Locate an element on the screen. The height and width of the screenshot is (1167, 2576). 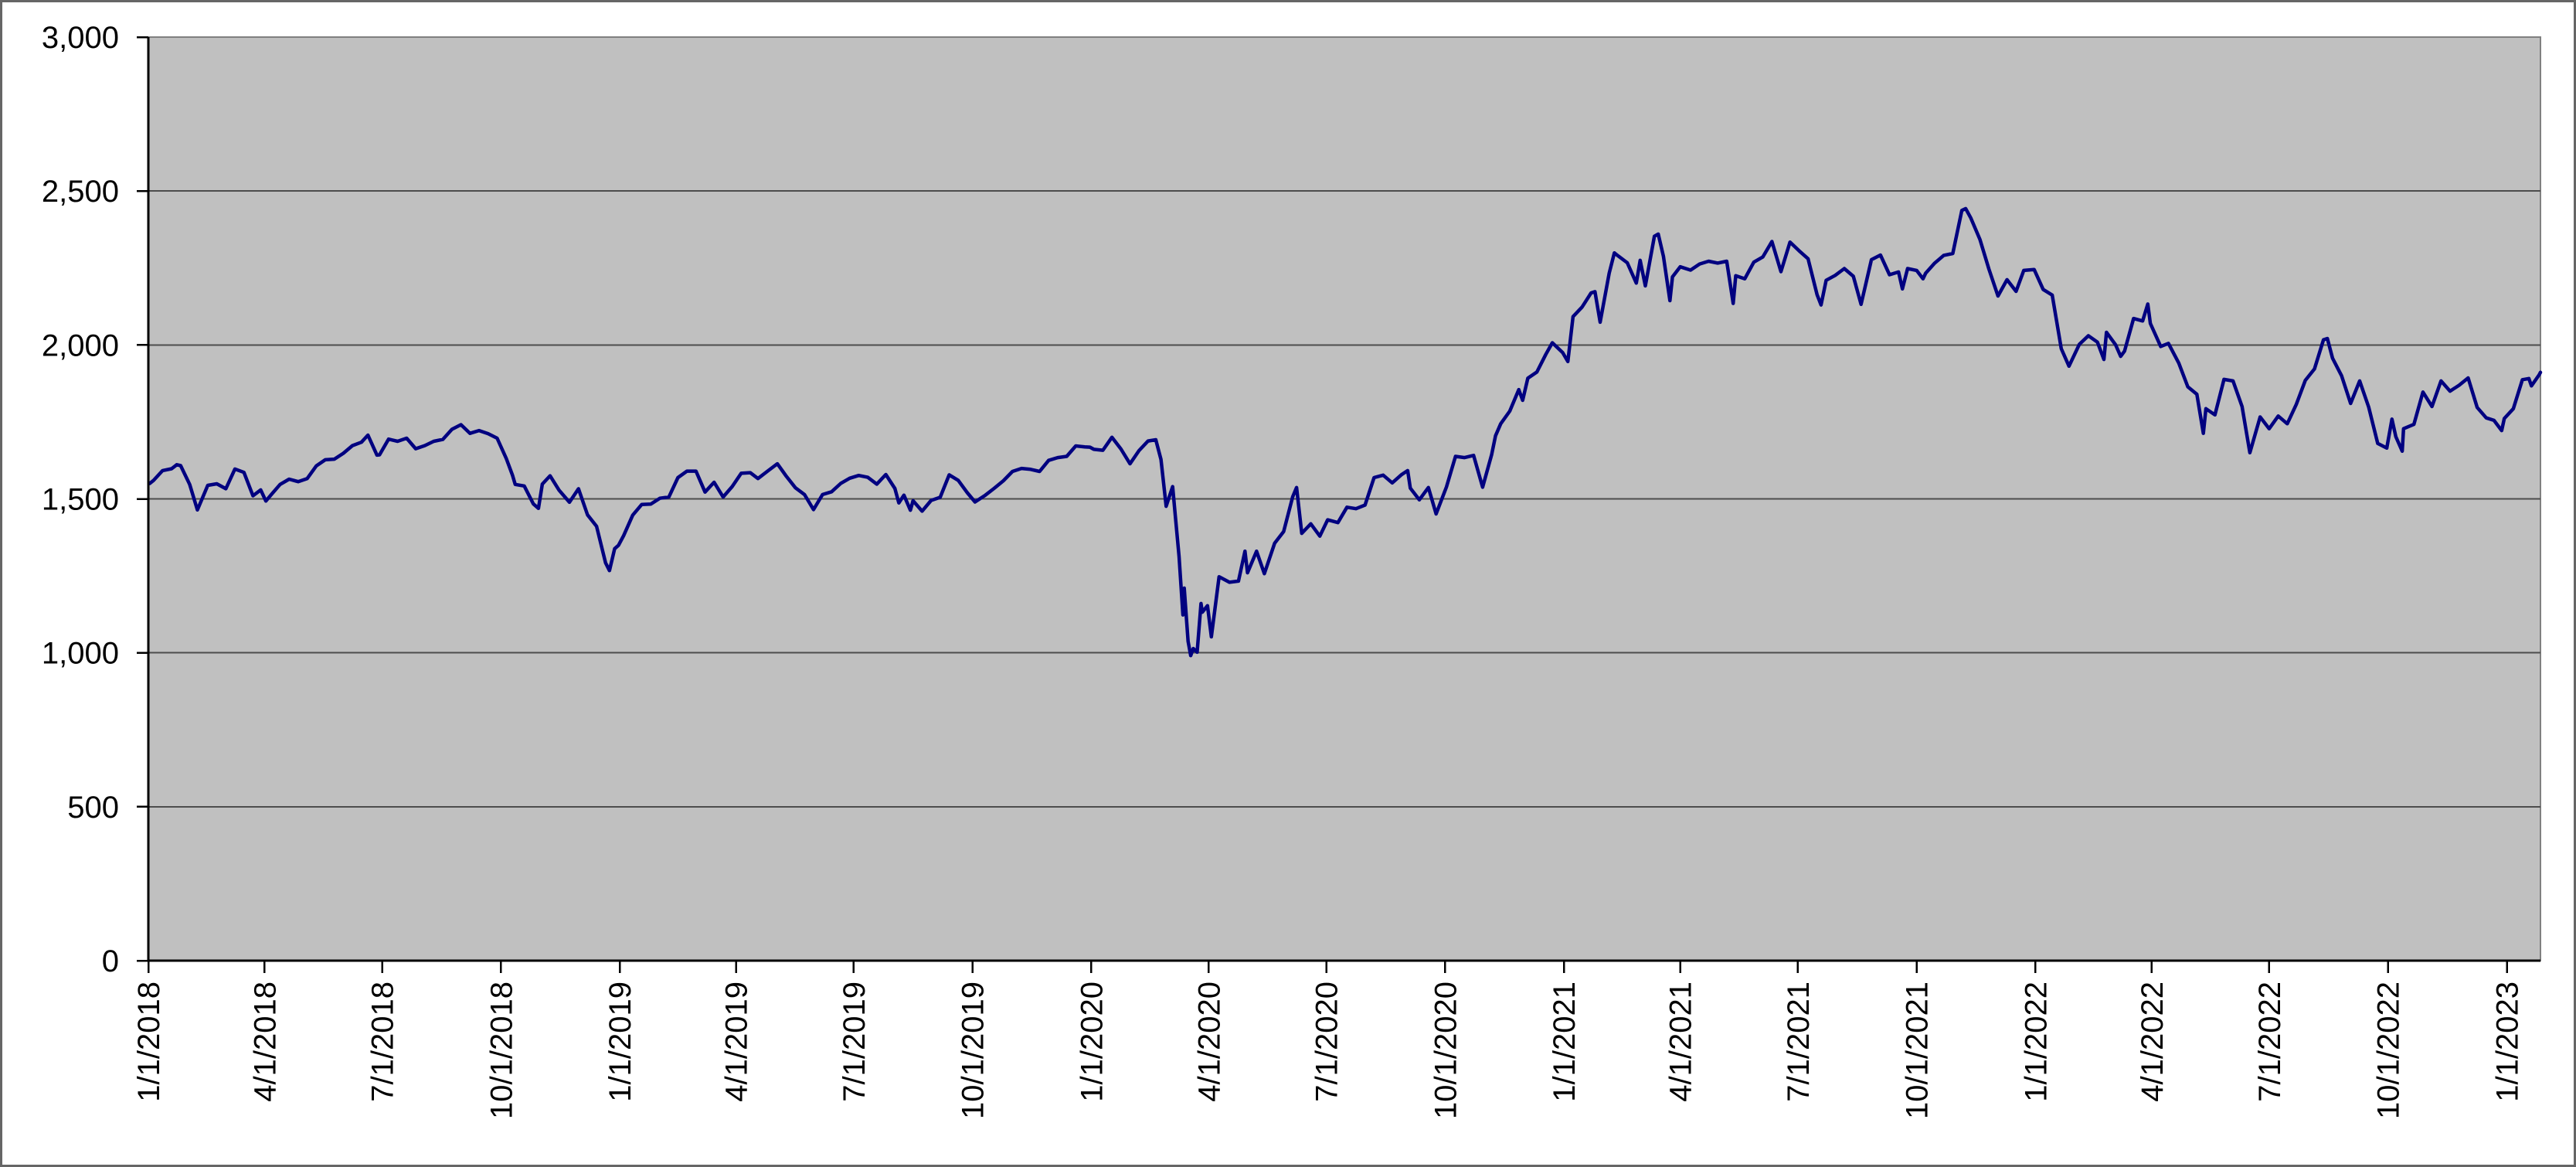
x-axis-tick-label: 4/1/2022 is located at coordinates (2153, 1042).